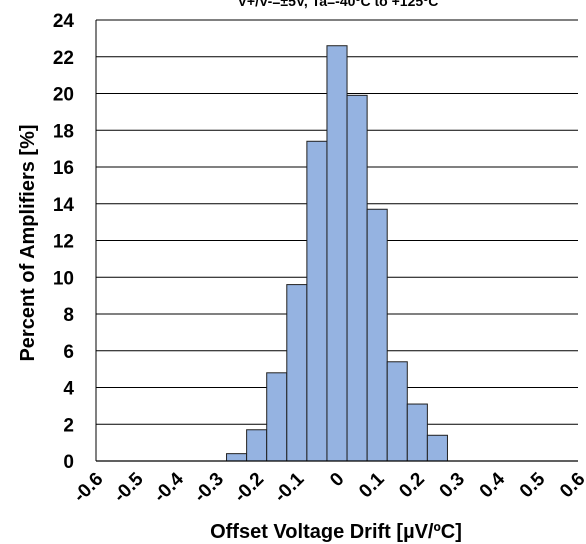 This screenshot has height=544, width=586. What do you see at coordinates (64, 205) in the screenshot?
I see `y-tick-label: 14` at bounding box center [64, 205].